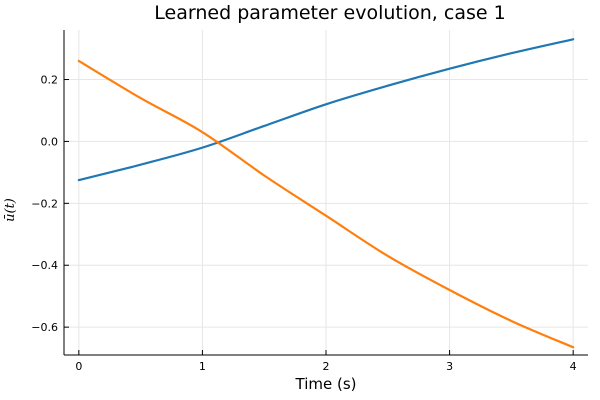 The height and width of the screenshot is (400, 600). Describe the element at coordinates (202, 366) in the screenshot. I see `x-tick-label: 1` at that location.